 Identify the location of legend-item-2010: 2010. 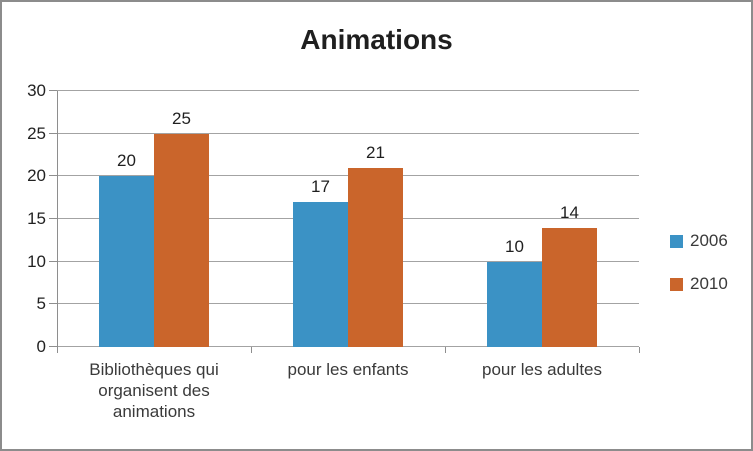
(699, 284).